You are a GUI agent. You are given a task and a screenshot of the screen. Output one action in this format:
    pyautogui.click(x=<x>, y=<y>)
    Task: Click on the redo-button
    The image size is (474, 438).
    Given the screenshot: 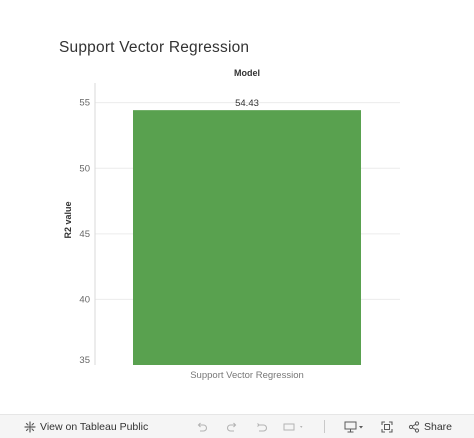 What is the action you would take?
    pyautogui.click(x=232, y=426)
    